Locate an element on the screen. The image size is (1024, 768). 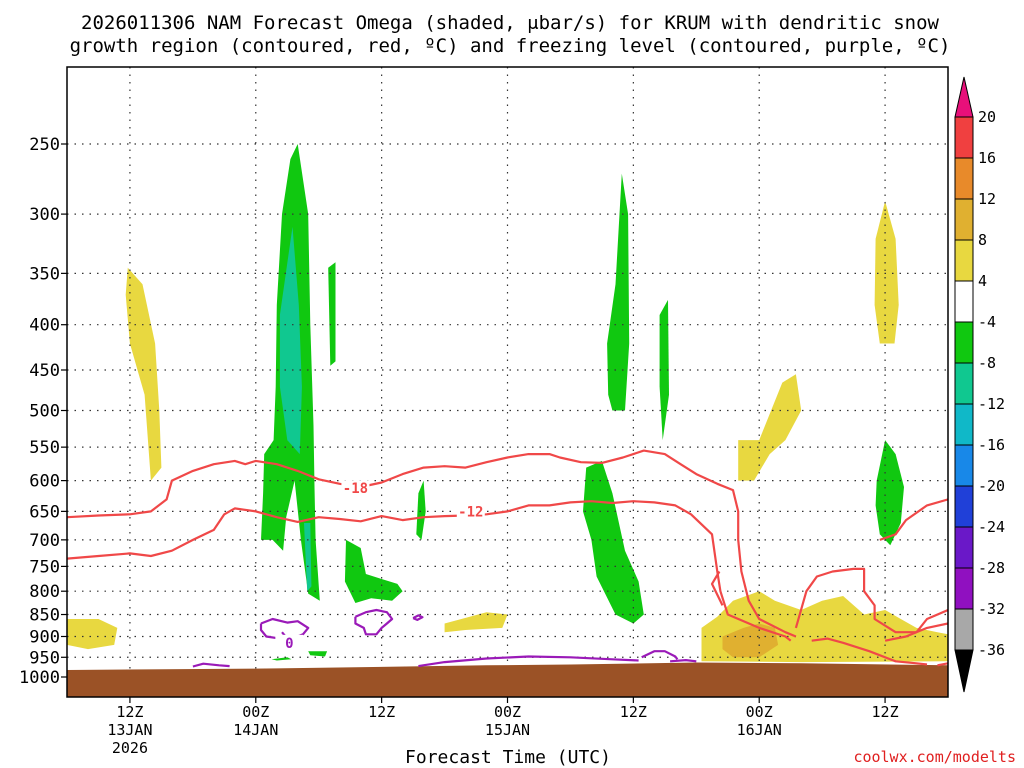
y-tick-label: 400 is located at coordinates (44, 326).